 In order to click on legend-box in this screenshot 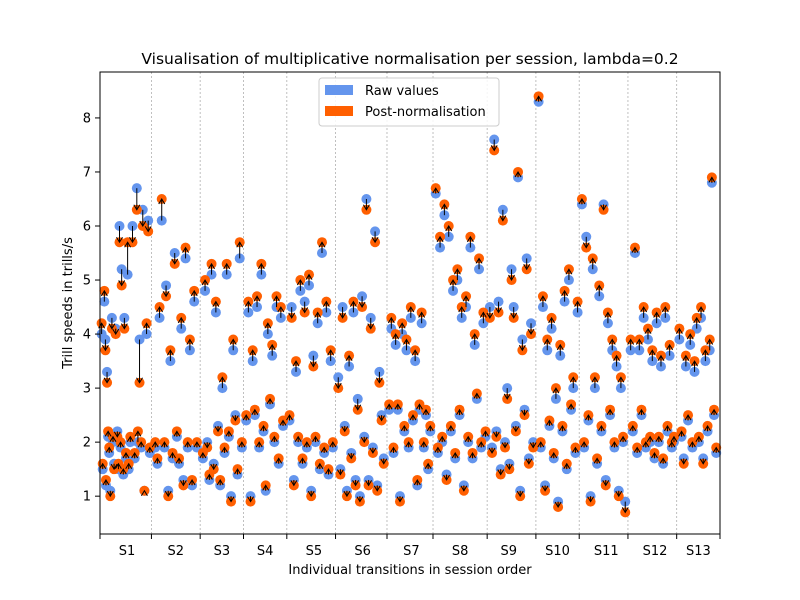, I will do `click(409, 102)`.